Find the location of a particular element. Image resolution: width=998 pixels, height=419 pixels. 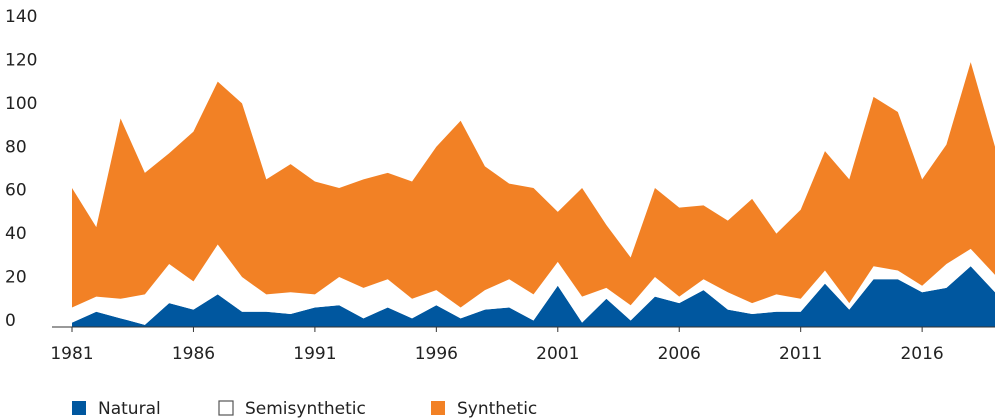

legend-label: Semisynthetic is located at coordinates (305, 409).